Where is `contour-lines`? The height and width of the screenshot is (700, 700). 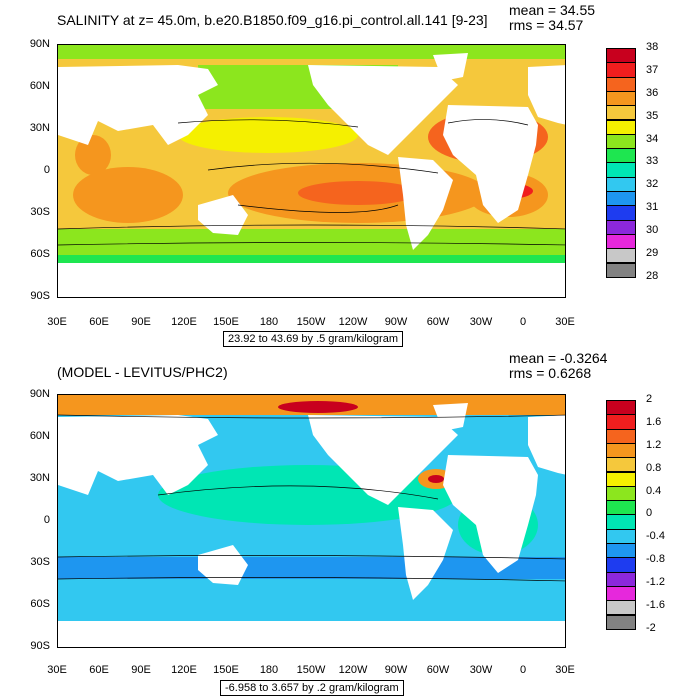
contour-lines is located at coordinates (311, 182).